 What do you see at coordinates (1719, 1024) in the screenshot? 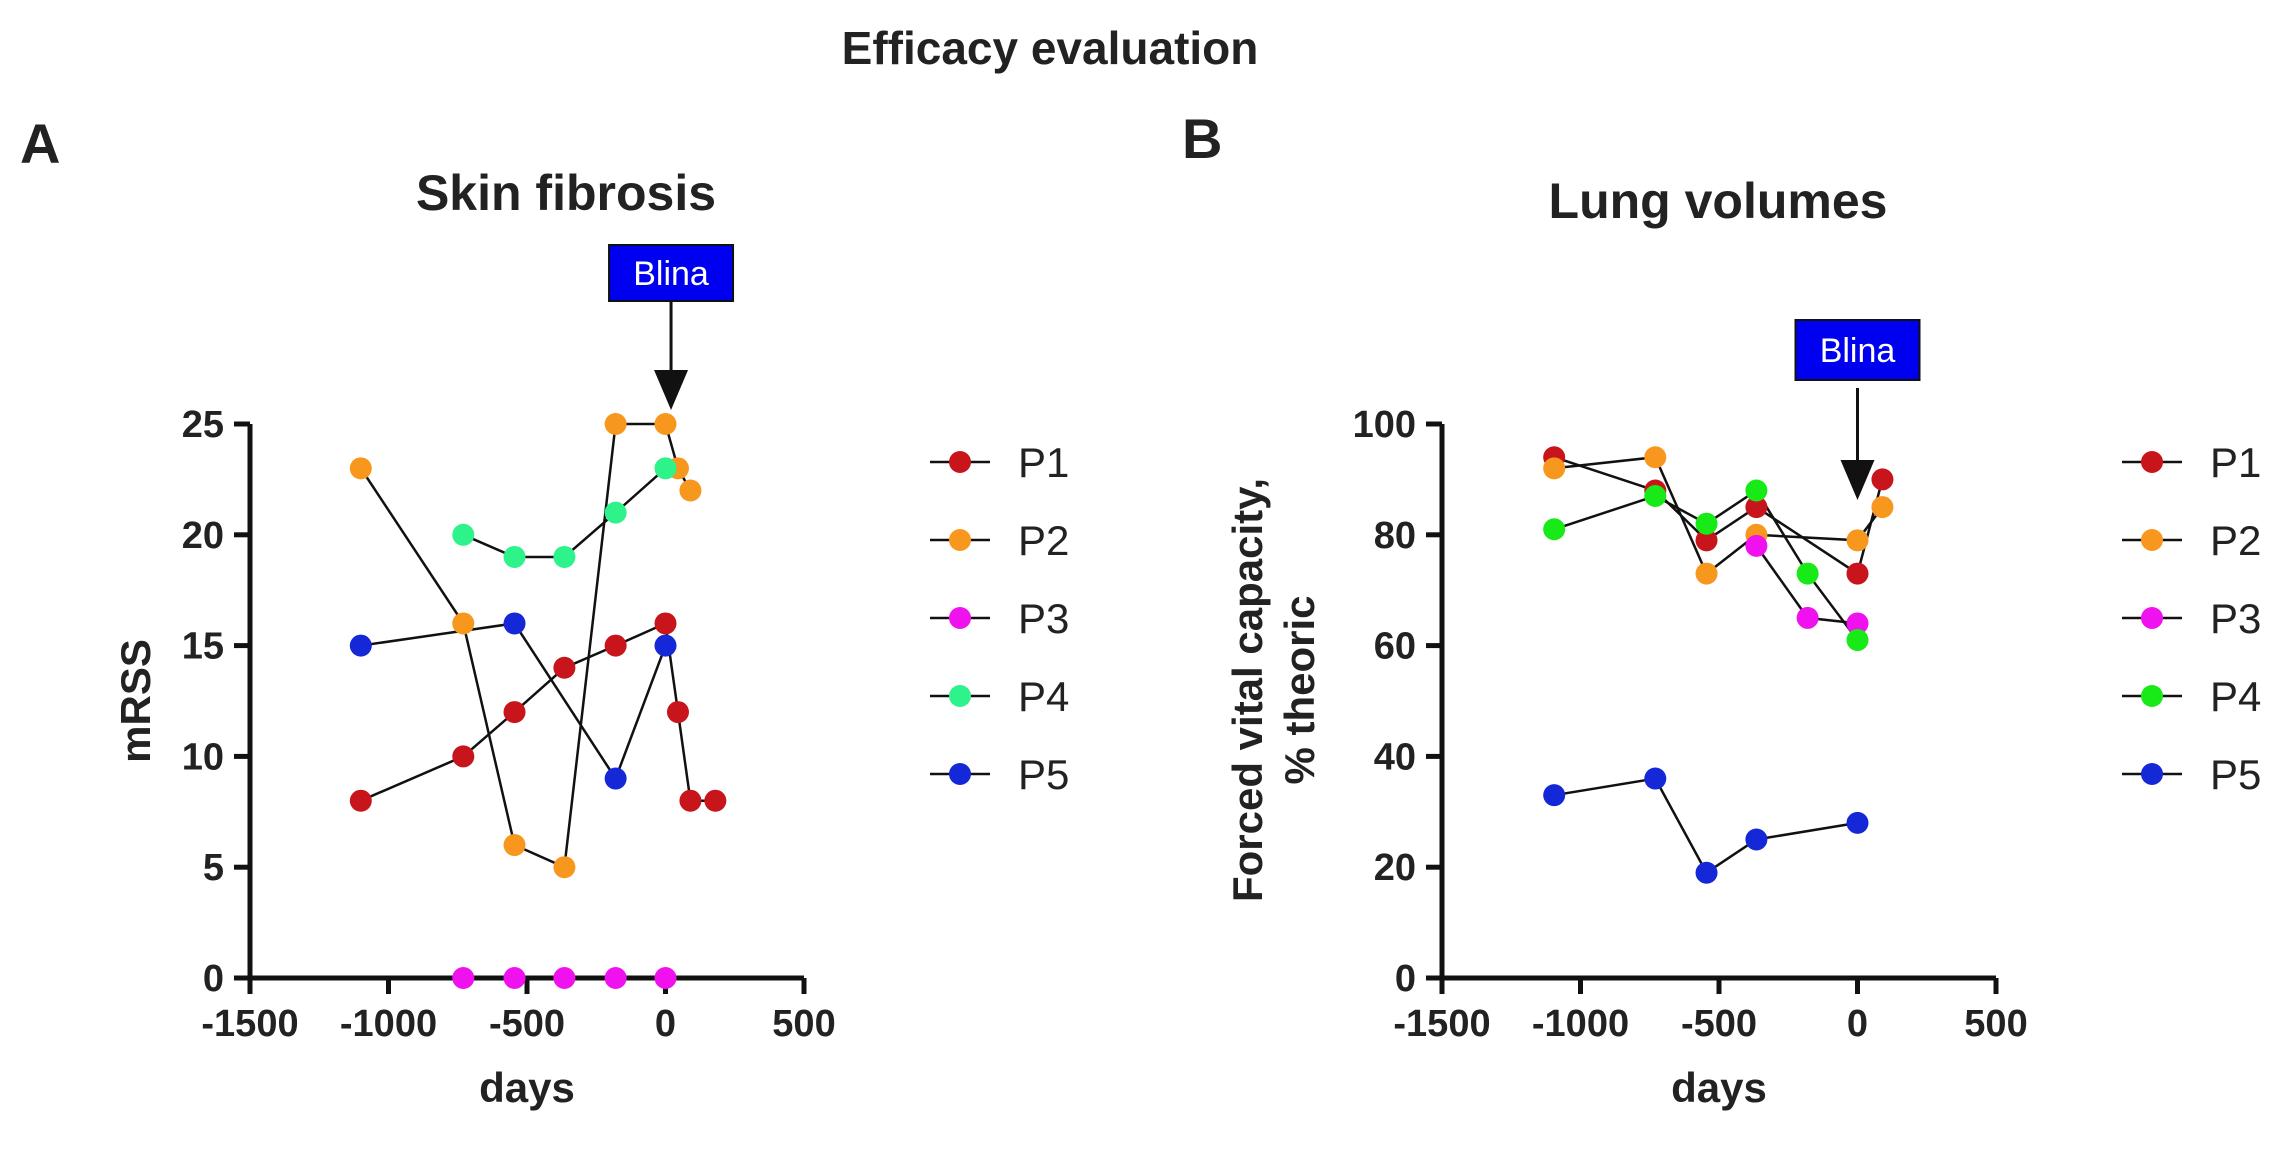
I see `x-tick-label: -500` at bounding box center [1719, 1024].